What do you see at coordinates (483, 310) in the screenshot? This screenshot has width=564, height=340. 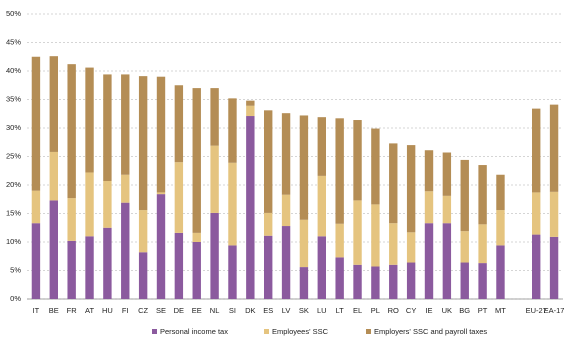 I see `x-tick-label: PT` at bounding box center [483, 310].